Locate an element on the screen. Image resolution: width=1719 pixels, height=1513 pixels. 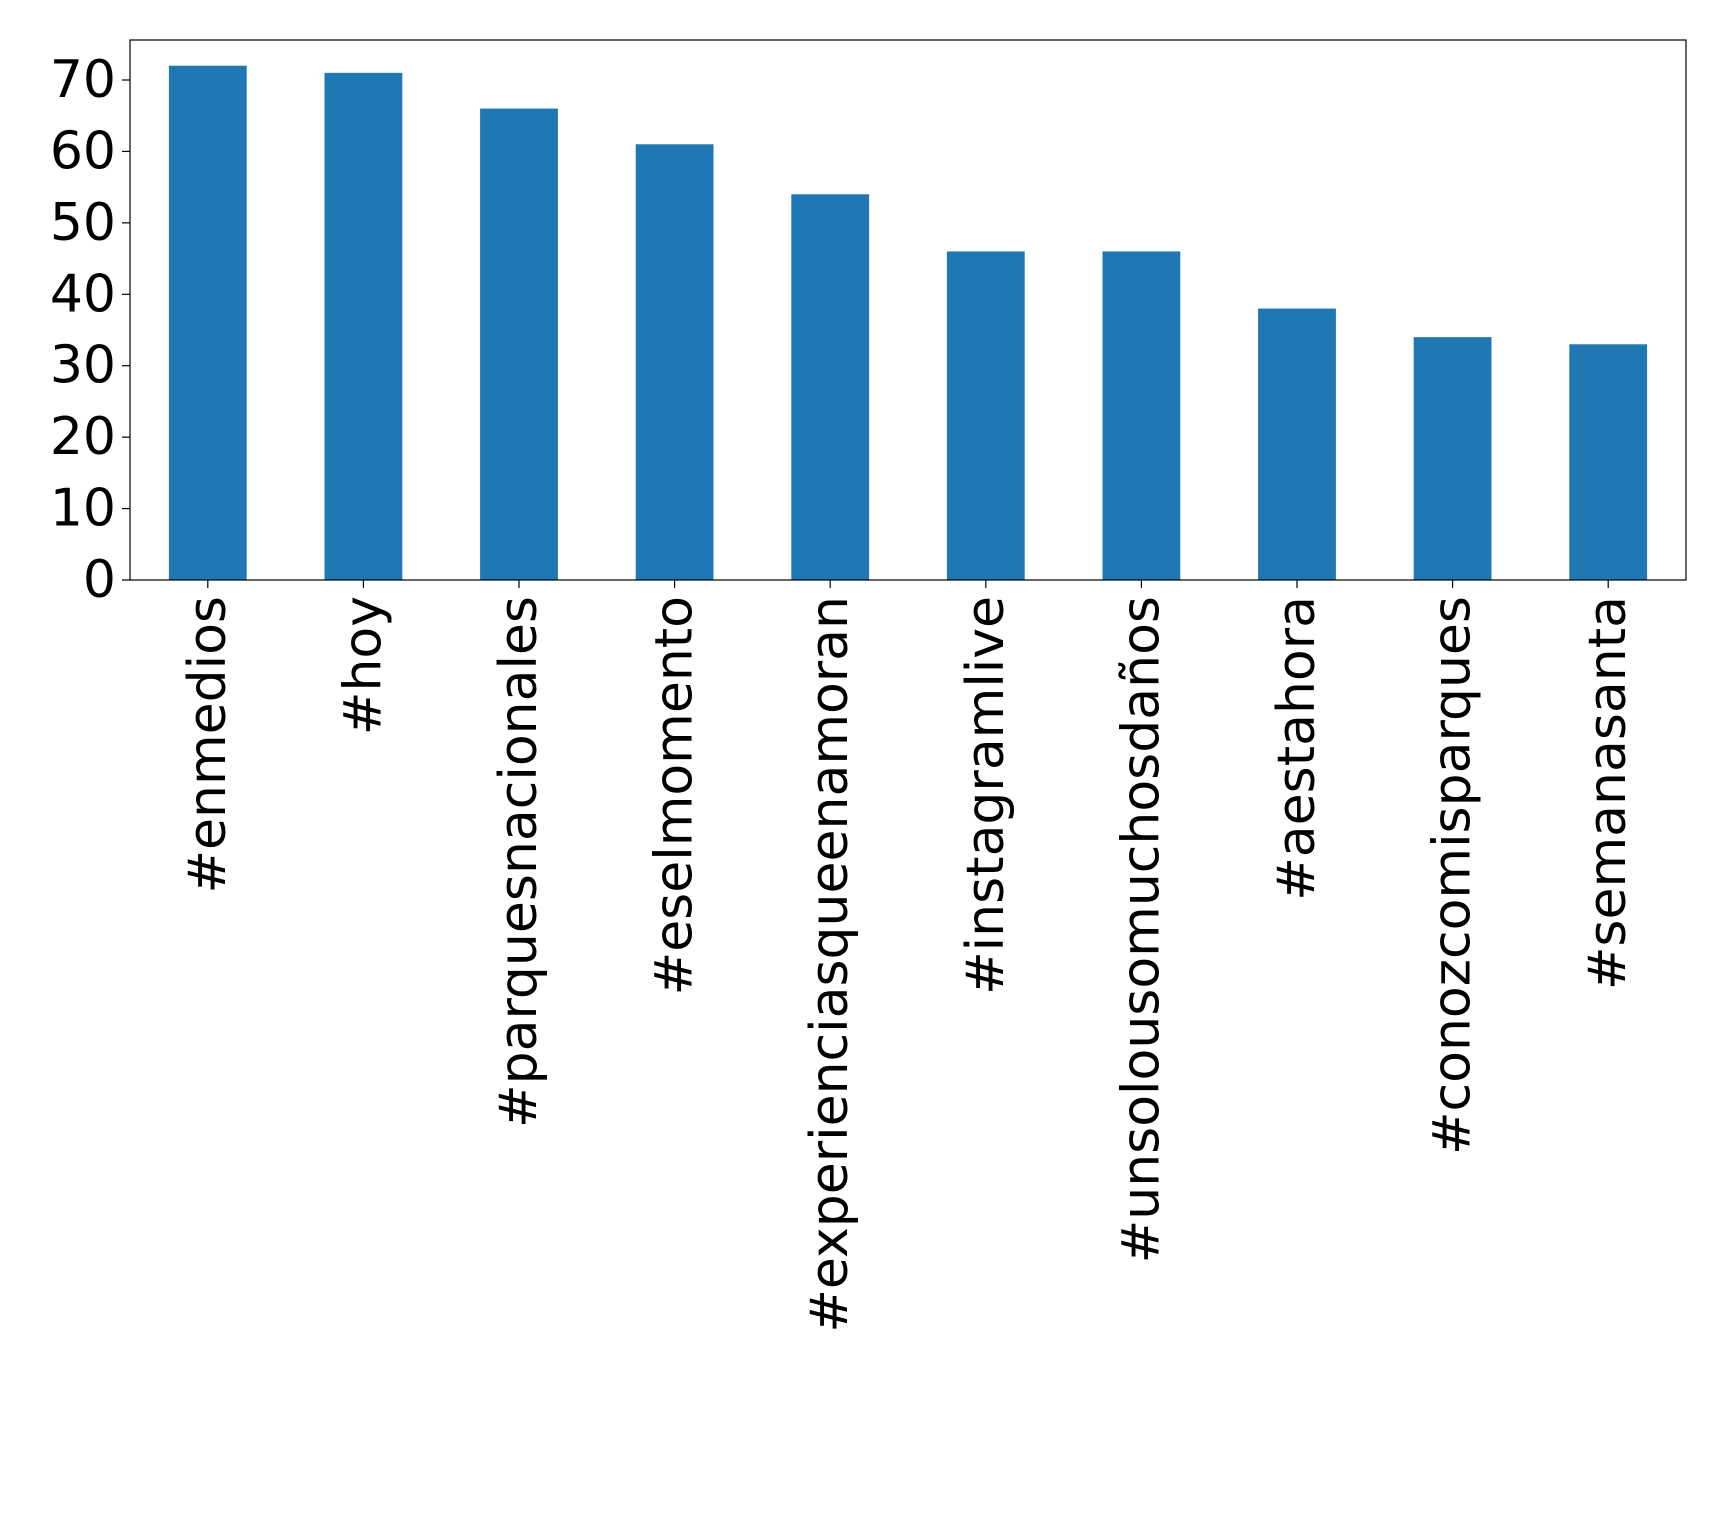
x-tick-label: #aestahora is located at coordinates (1297, 748).